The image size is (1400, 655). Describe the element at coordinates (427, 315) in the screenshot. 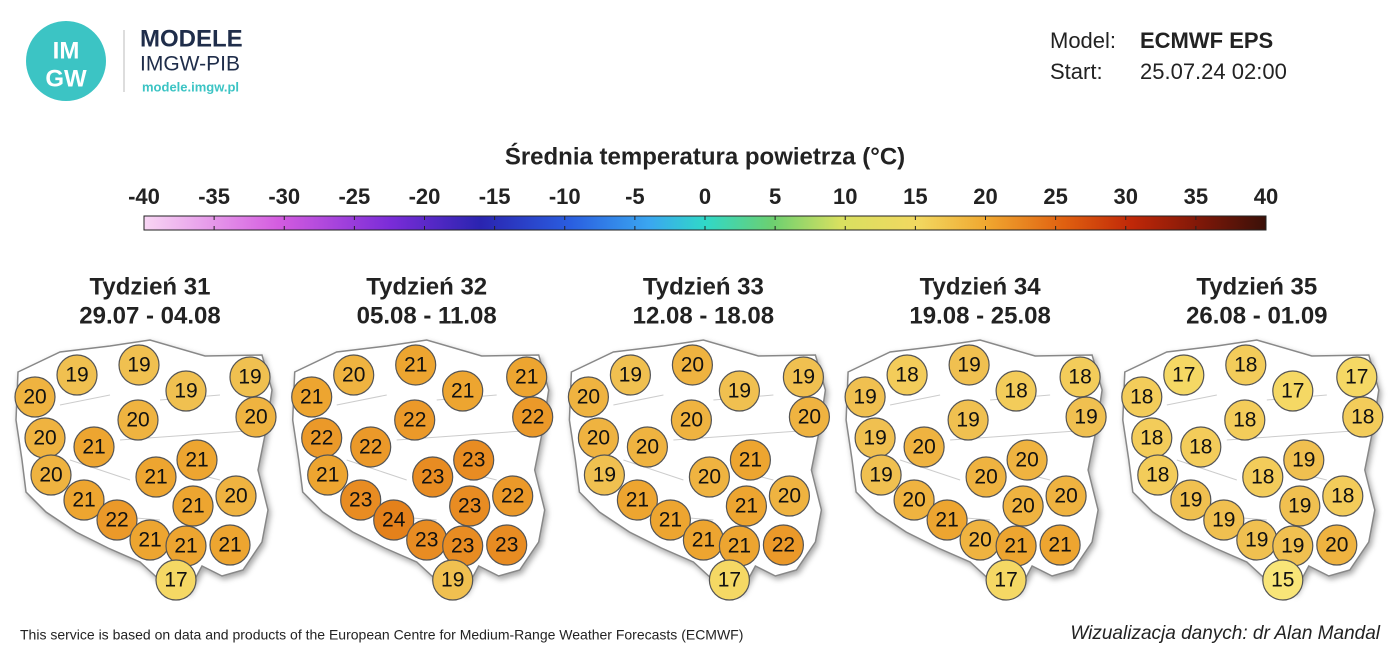

I see `week-dates: 05.08 - 11.08` at that location.